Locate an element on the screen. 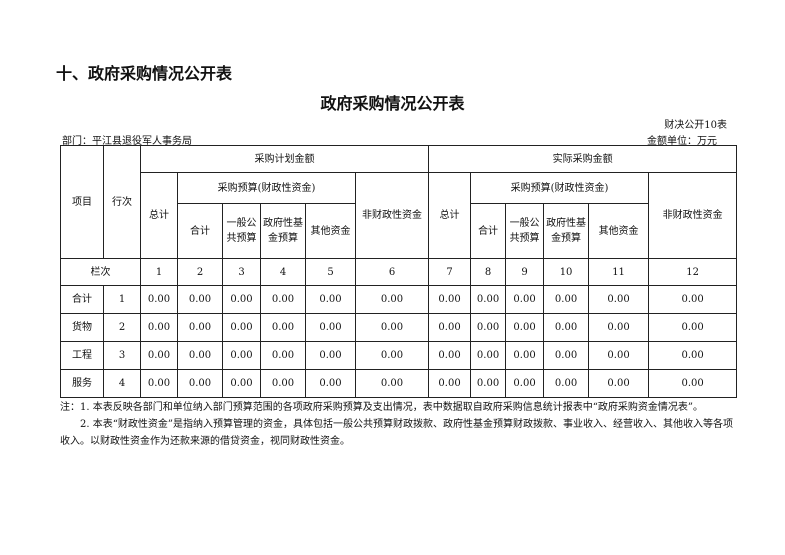  table-number: 财决公开10表 is located at coordinates (695, 125).